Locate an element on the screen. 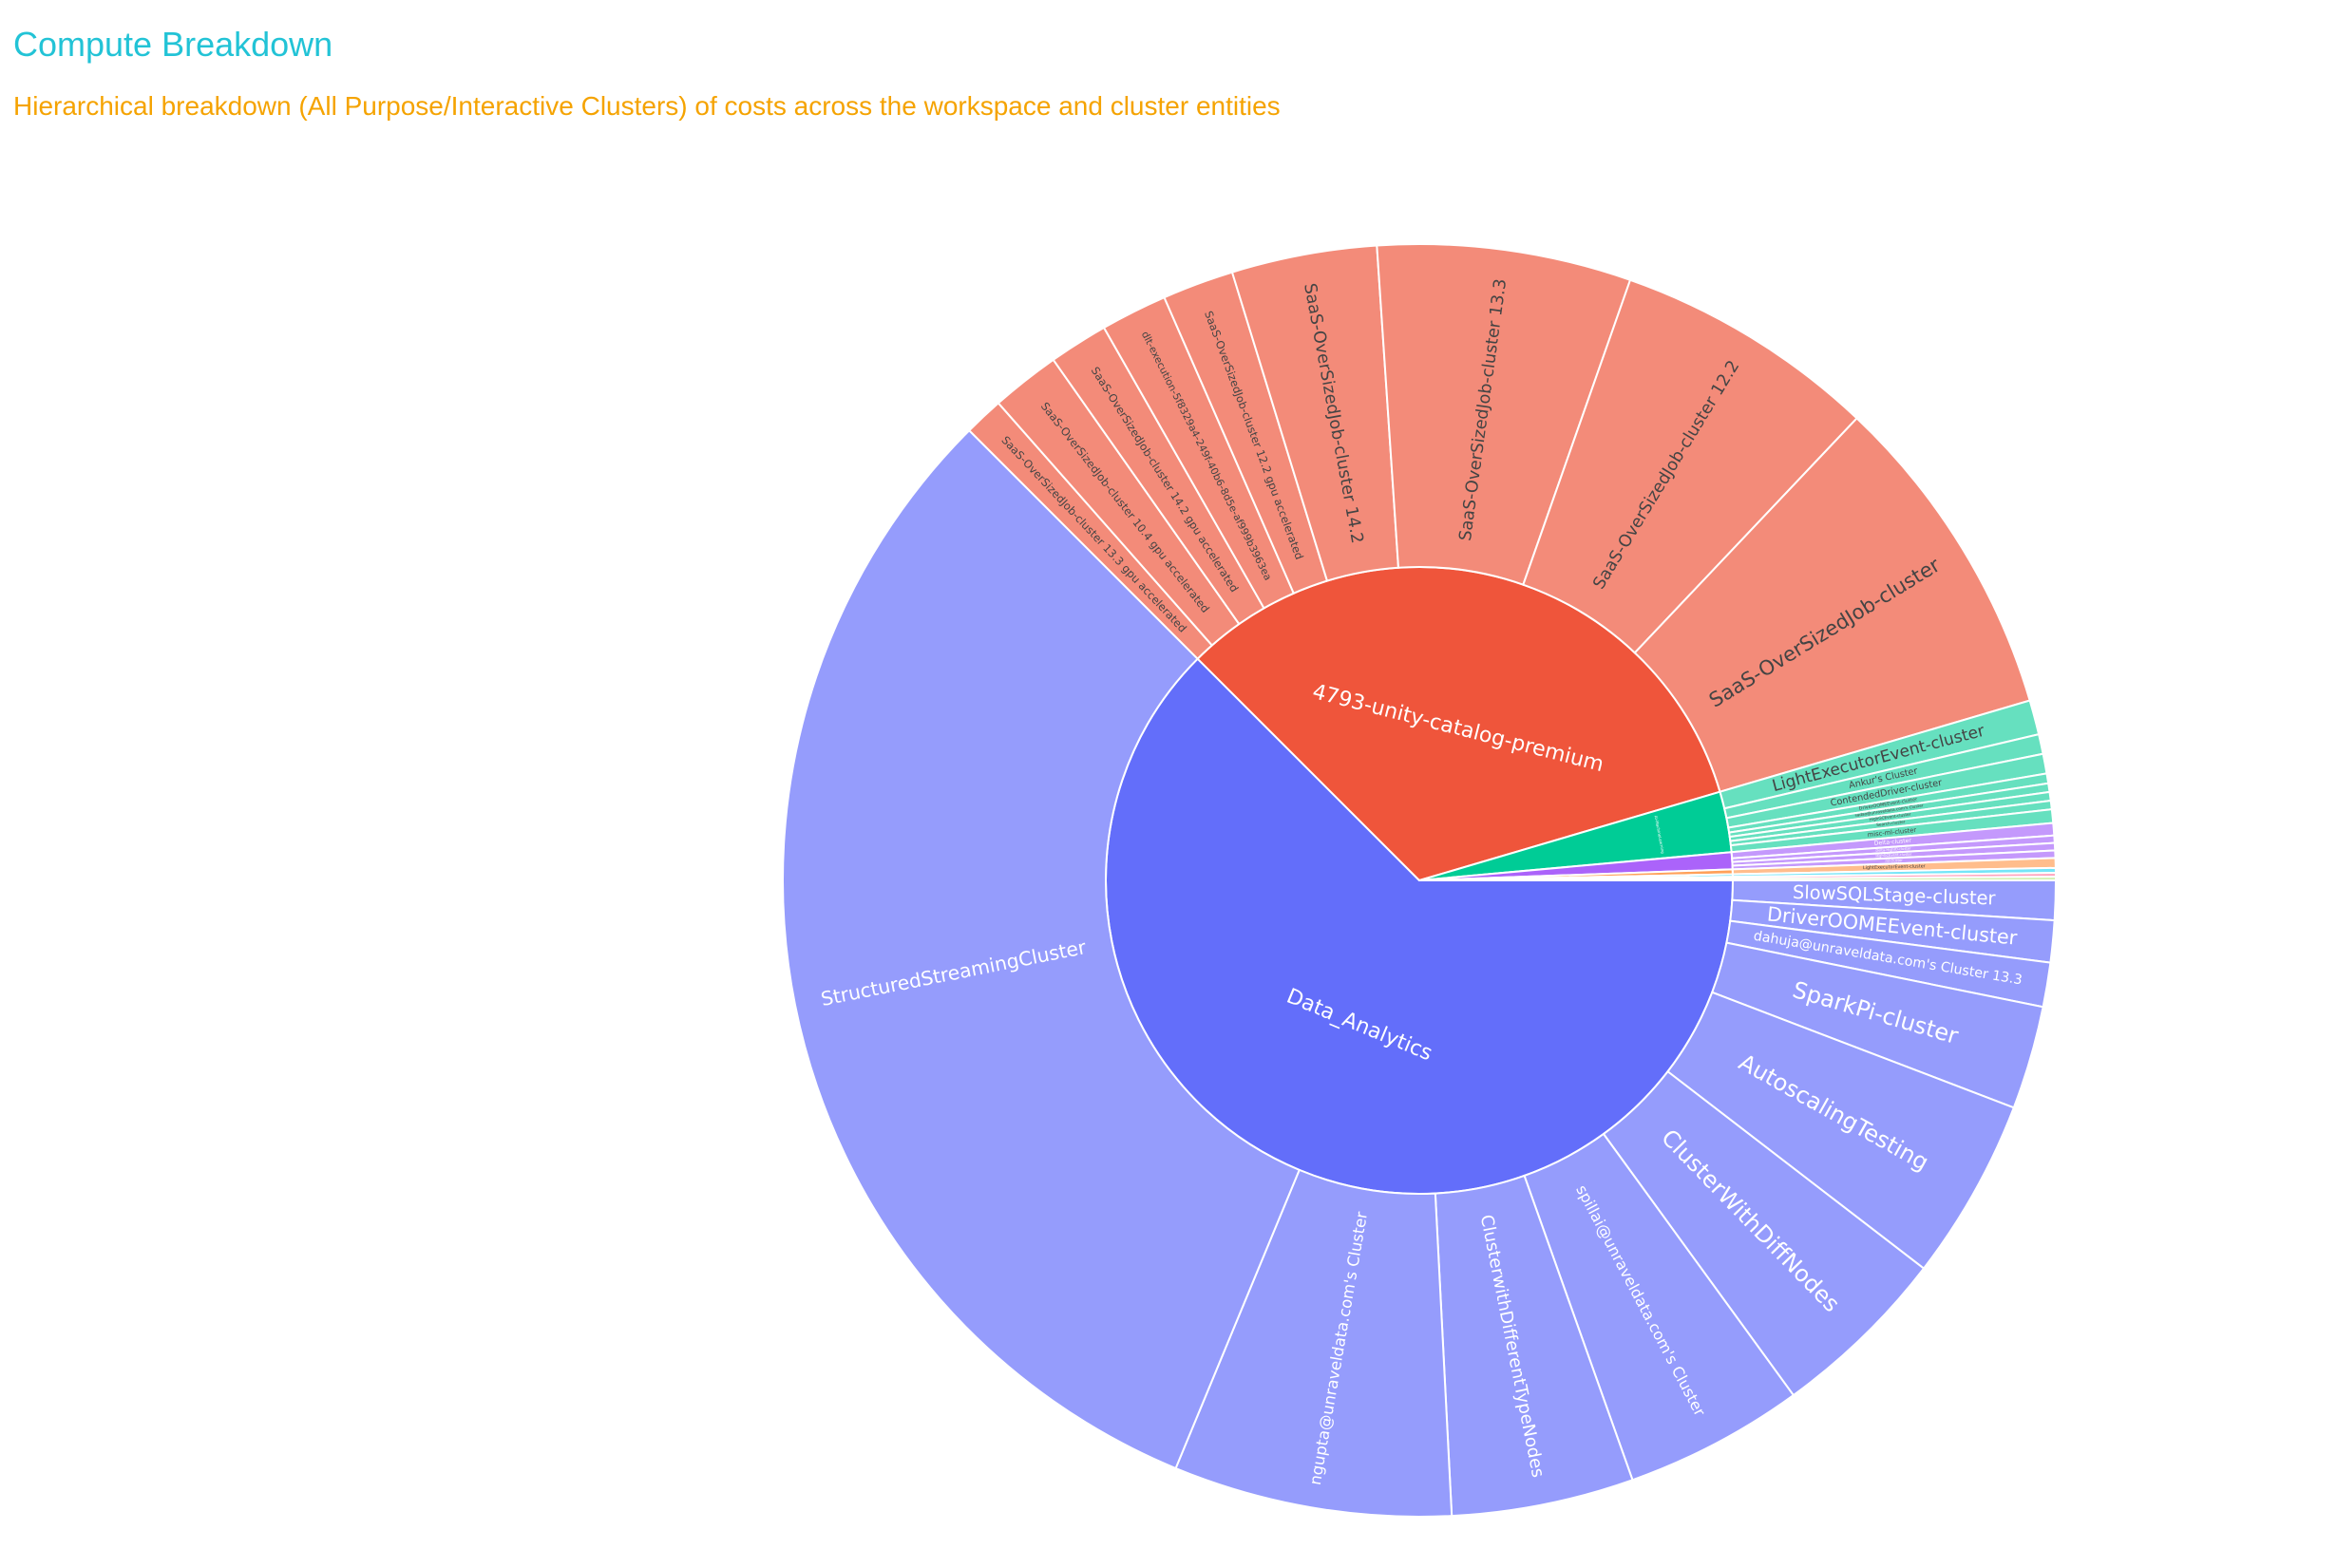 The height and width of the screenshot is (1568, 2337). chart-title: Compute Breakdown is located at coordinates (173, 44).